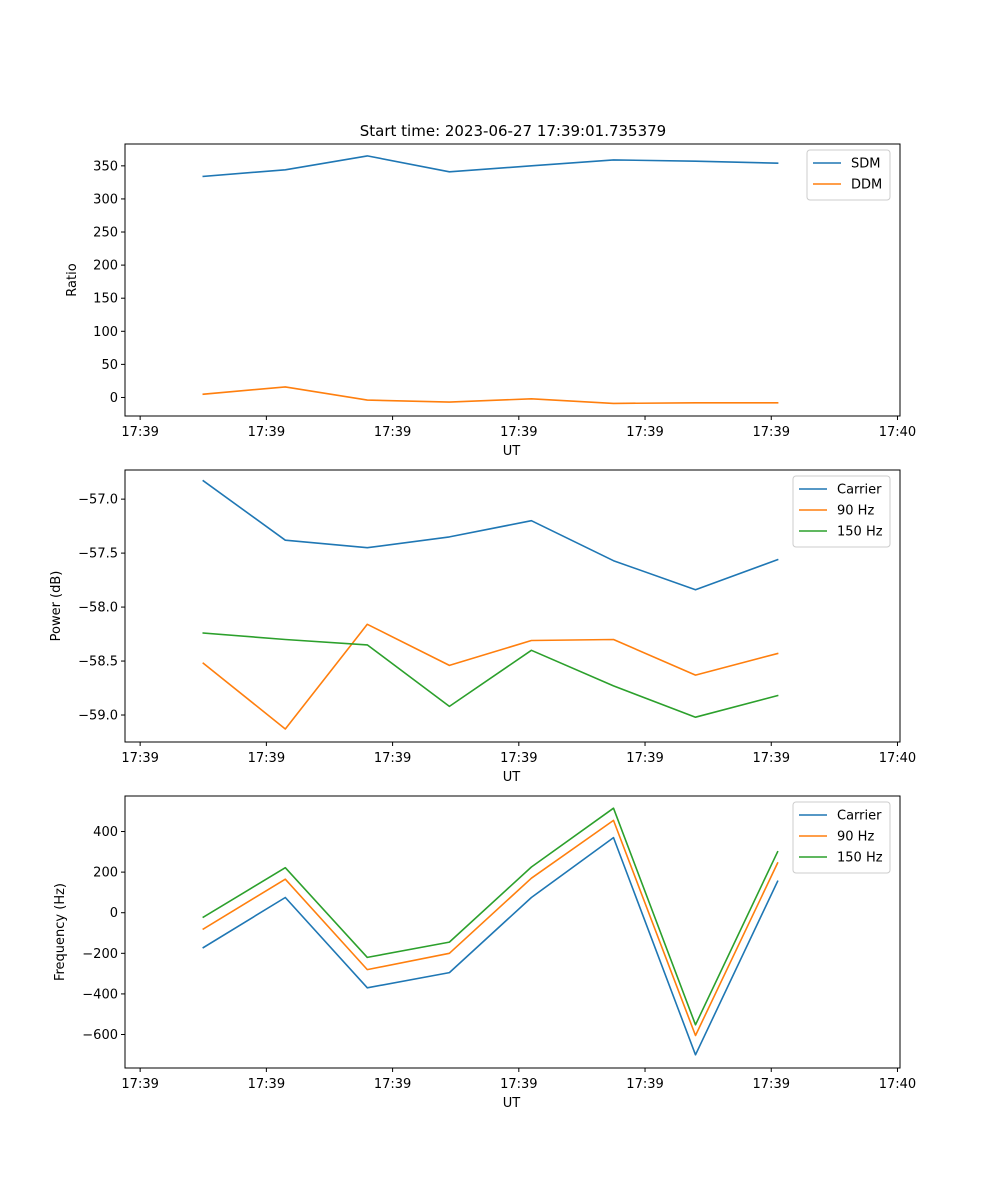  What do you see at coordinates (866, 185) in the screenshot?
I see `legend-label: DDM` at bounding box center [866, 185].